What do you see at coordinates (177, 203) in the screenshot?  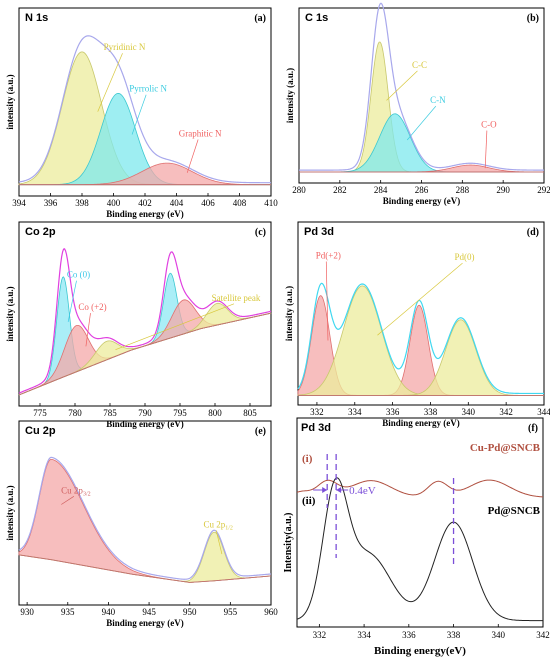 I see `x-tick-label: 404` at bounding box center [177, 203].